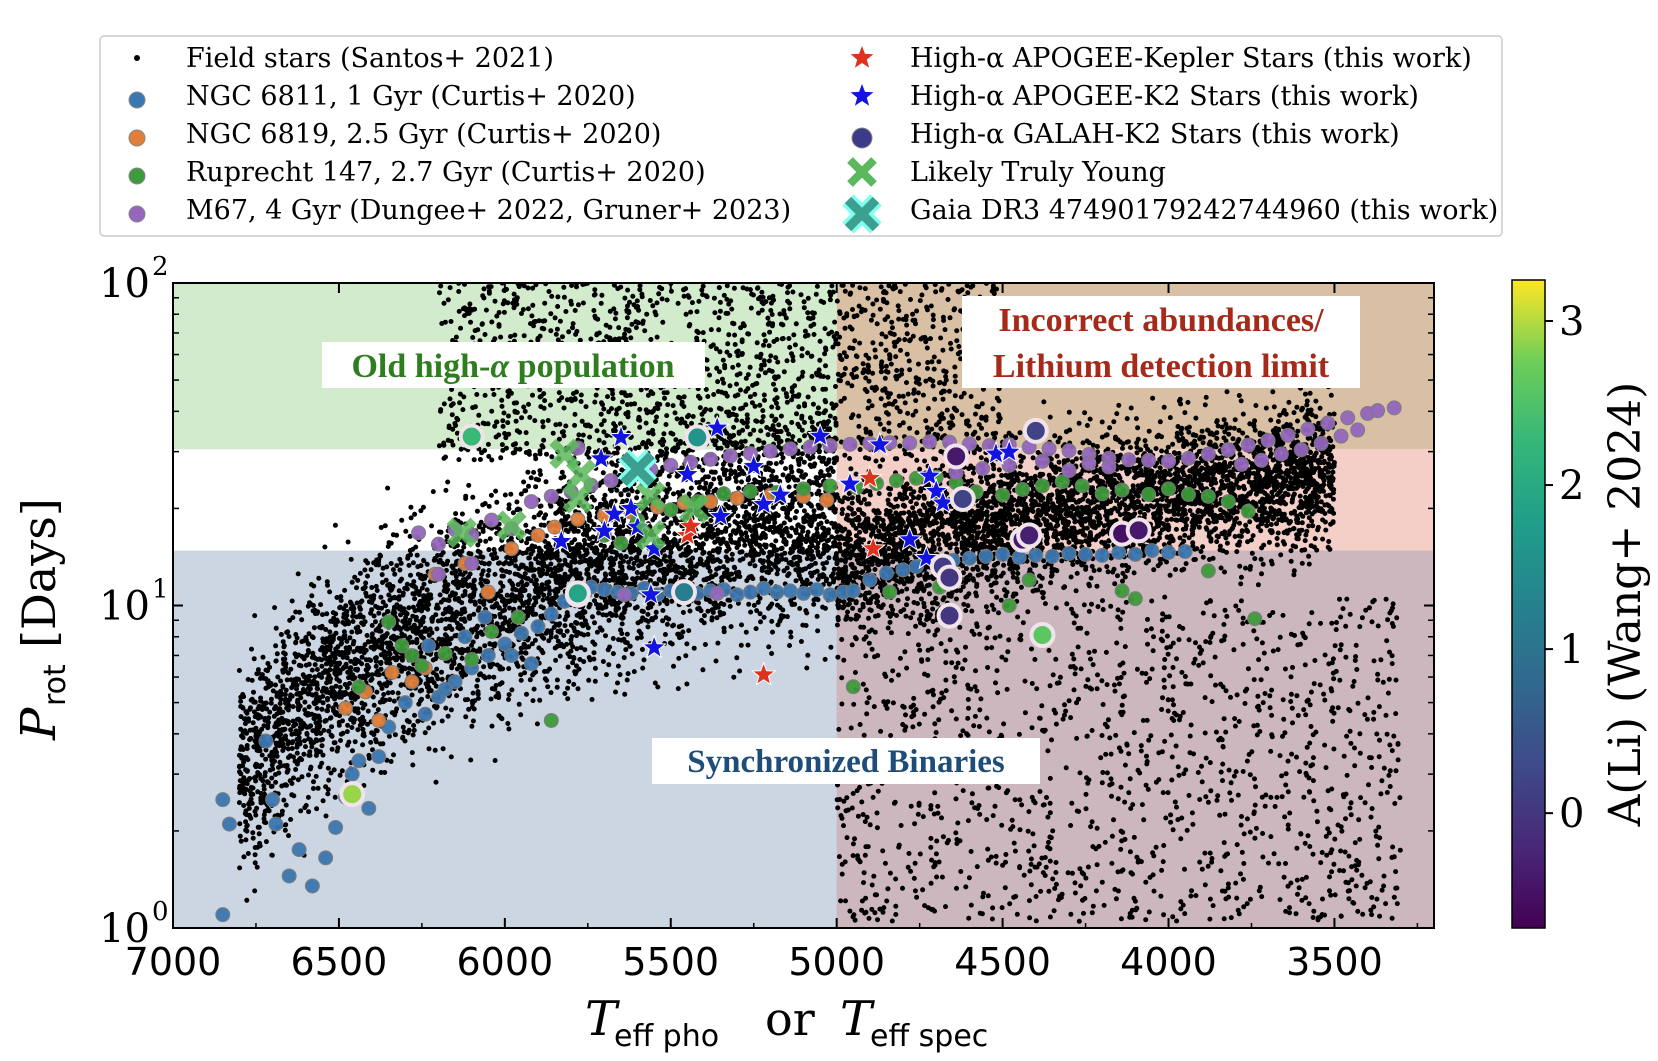  I want to click on x-label-t1: T, so click(602, 1019).